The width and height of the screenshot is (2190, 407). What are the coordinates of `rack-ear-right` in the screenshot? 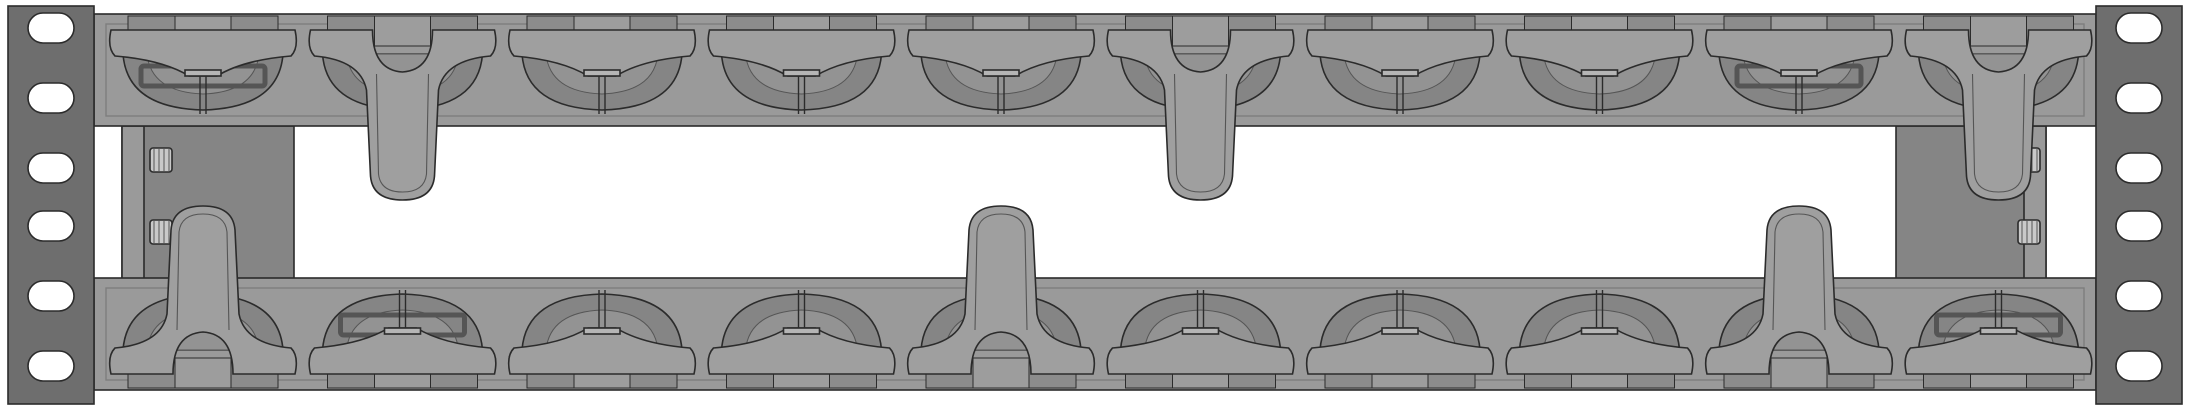 It's located at (2139, 205).